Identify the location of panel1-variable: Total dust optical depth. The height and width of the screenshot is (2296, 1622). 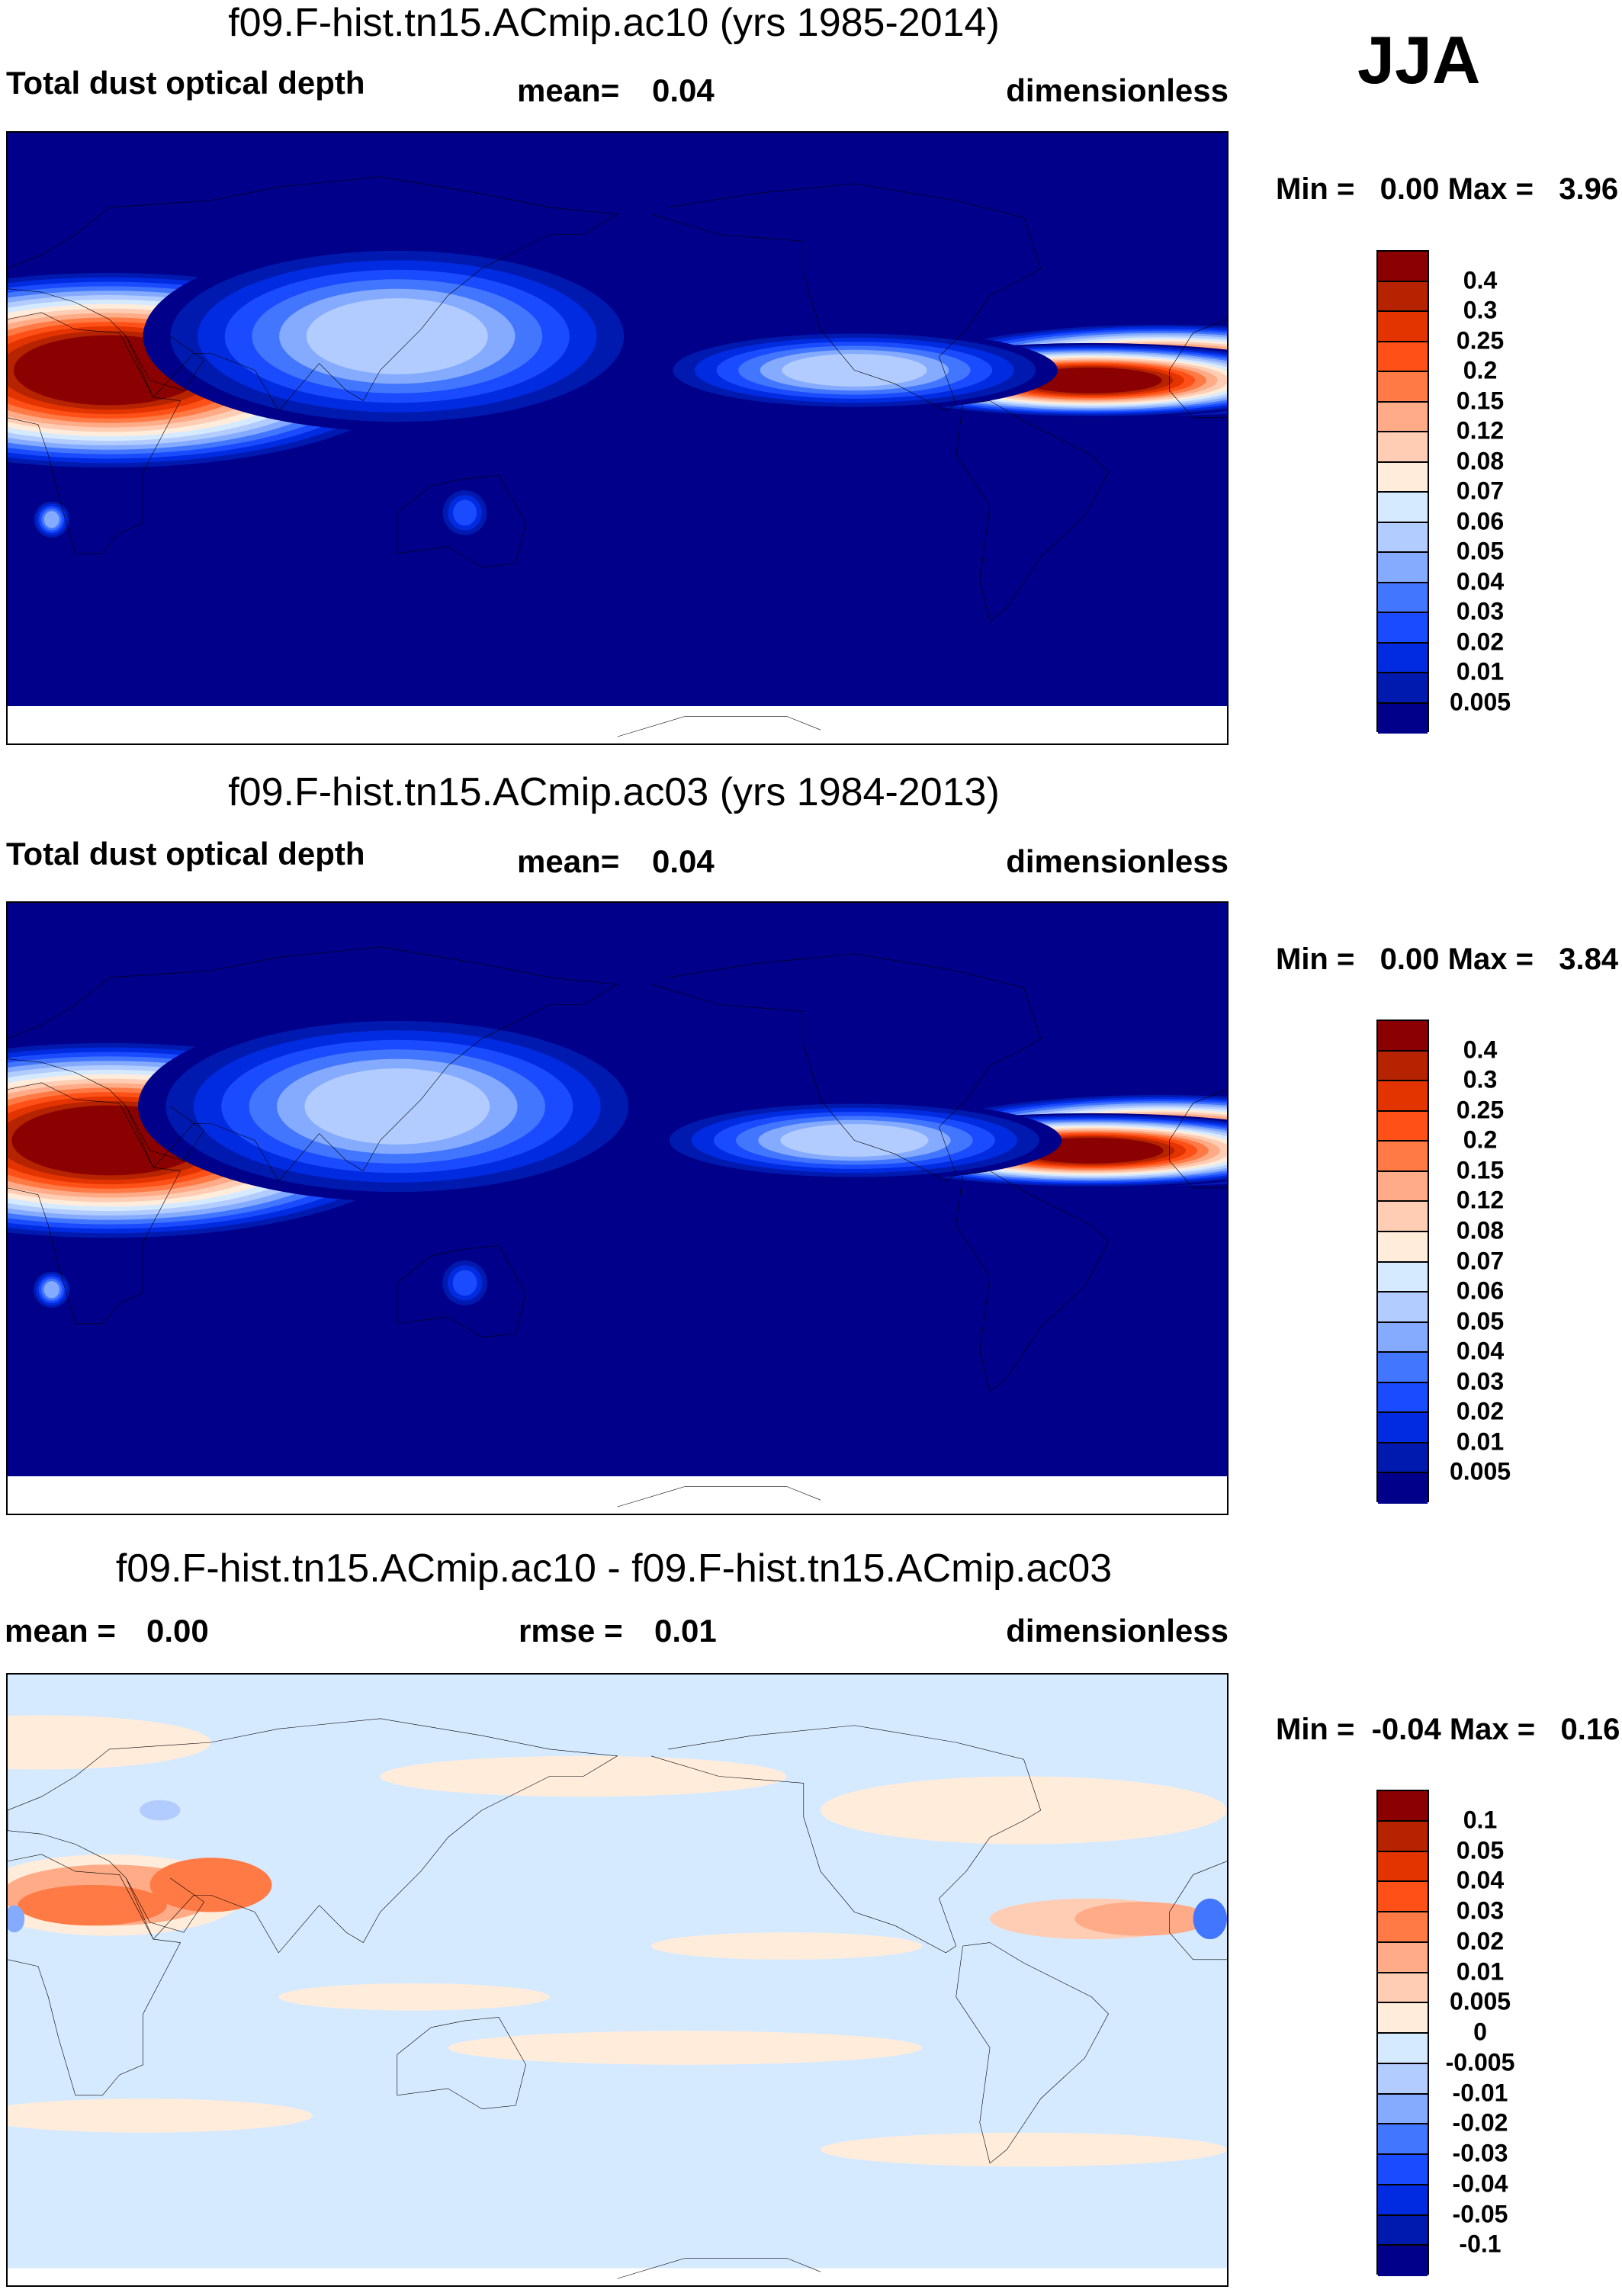
(186, 83).